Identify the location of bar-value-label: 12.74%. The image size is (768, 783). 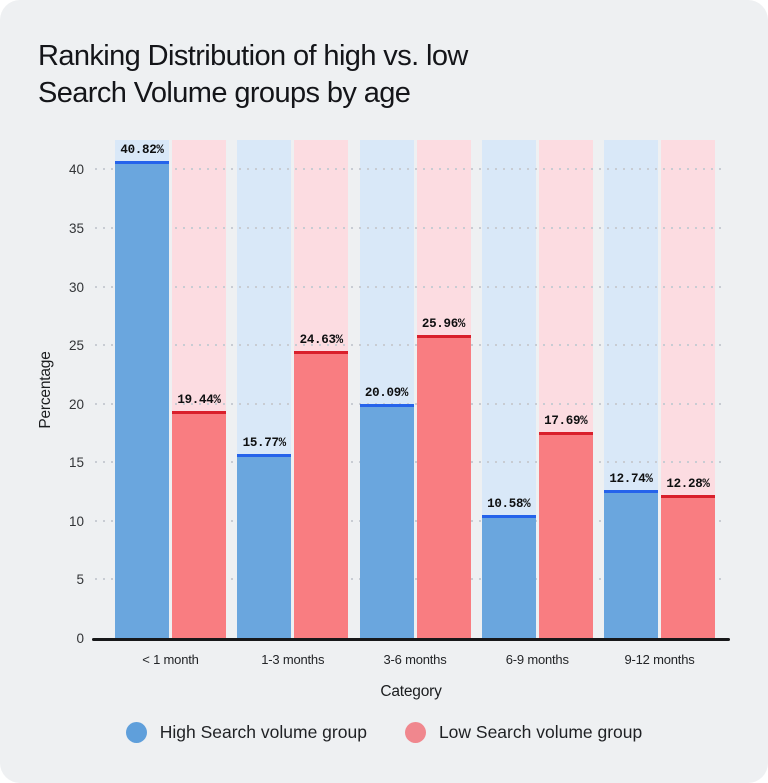
(631, 478).